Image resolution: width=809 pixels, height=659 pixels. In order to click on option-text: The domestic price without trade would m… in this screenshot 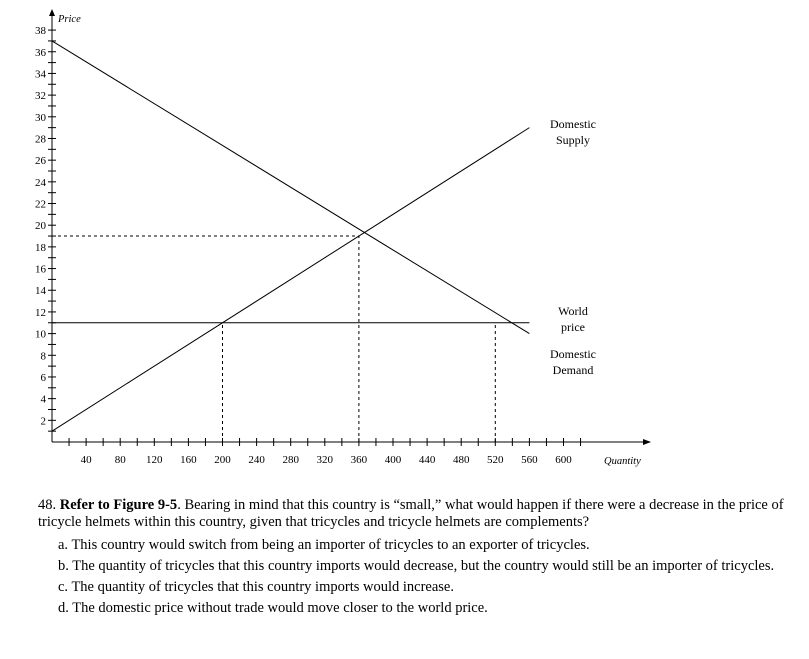, I will do `click(280, 608)`.